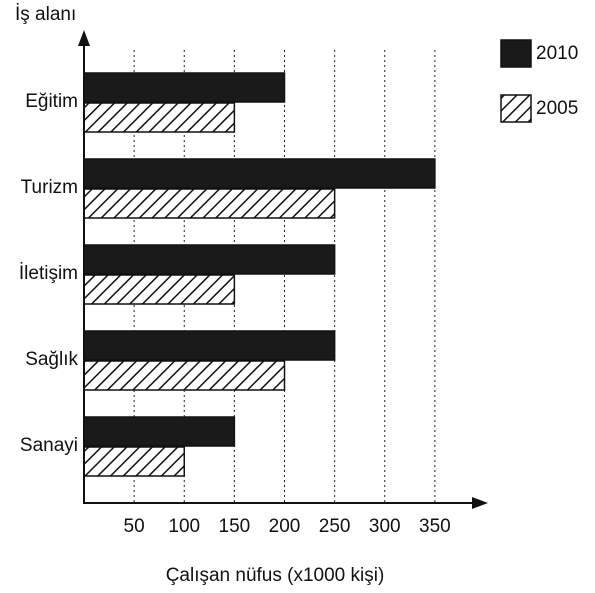 Image resolution: width=595 pixels, height=593 pixels. I want to click on y-arrow, so click(84, 38).